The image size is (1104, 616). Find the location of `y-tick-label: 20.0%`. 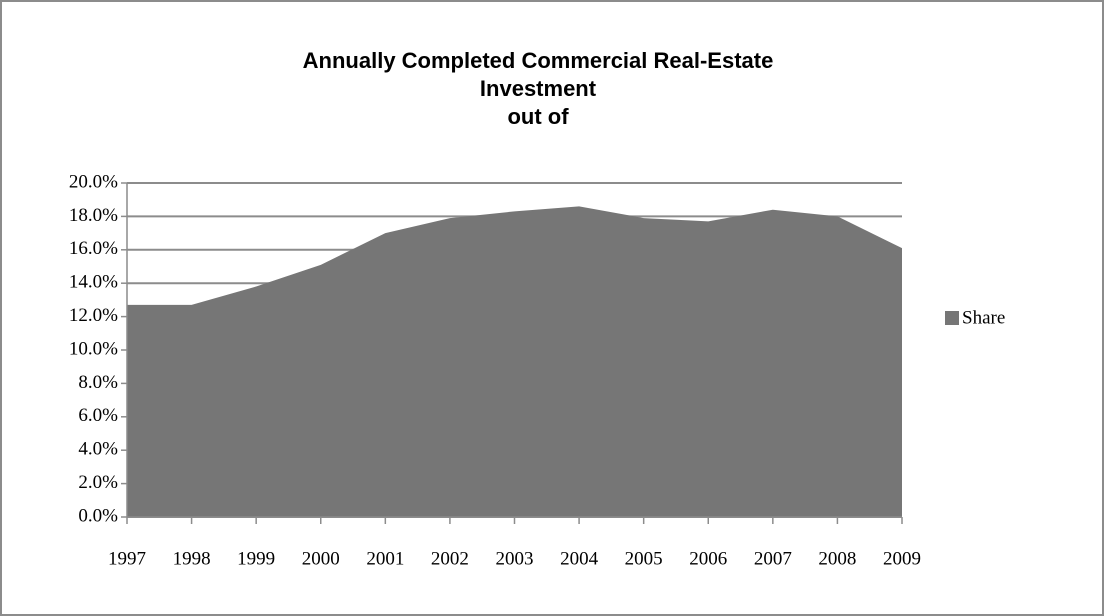

y-tick-label: 20.0% is located at coordinates (93, 181).